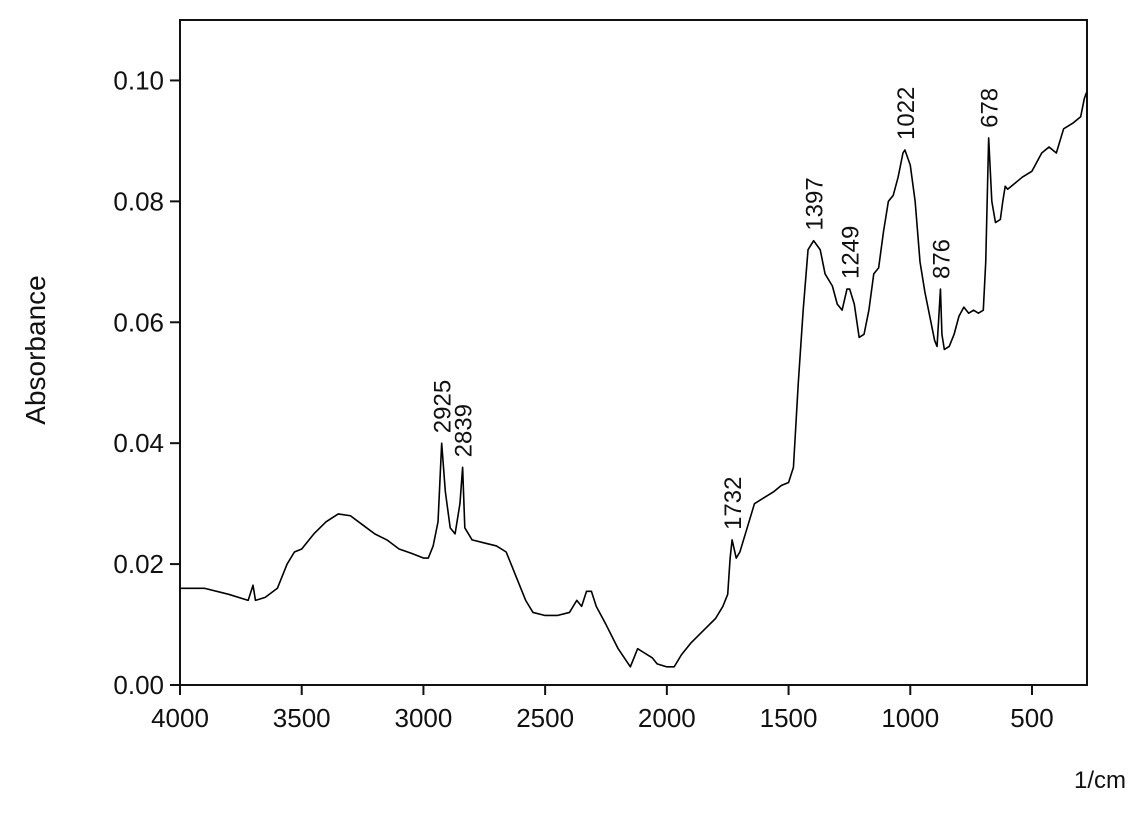 The height and width of the screenshot is (813, 1138). Describe the element at coordinates (990, 108) in the screenshot. I see `peak-label: 678` at that location.